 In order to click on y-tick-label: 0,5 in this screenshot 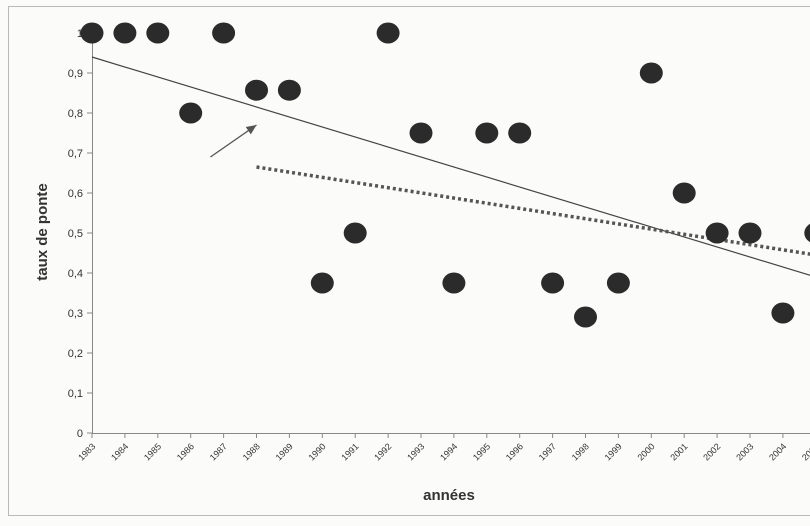, I will do `click(75, 234)`.